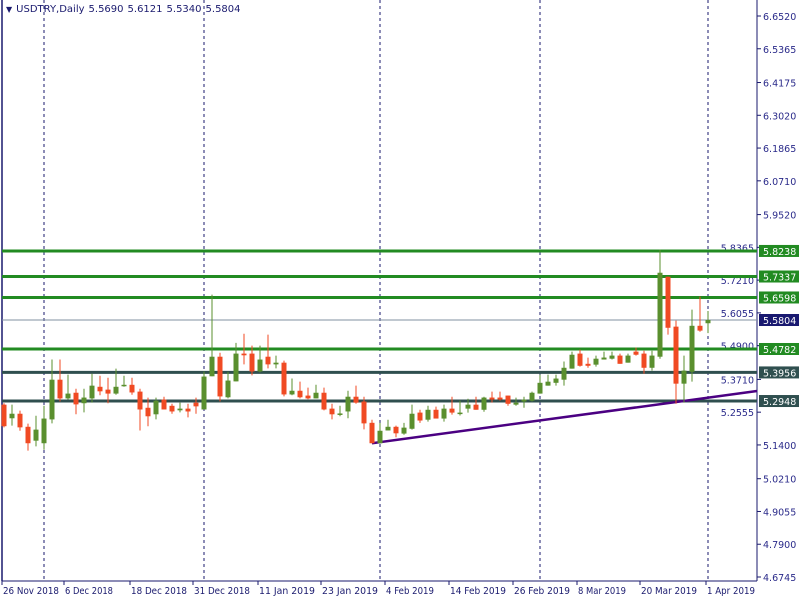  I want to click on y-tick-label: 6.3020, so click(779, 116).